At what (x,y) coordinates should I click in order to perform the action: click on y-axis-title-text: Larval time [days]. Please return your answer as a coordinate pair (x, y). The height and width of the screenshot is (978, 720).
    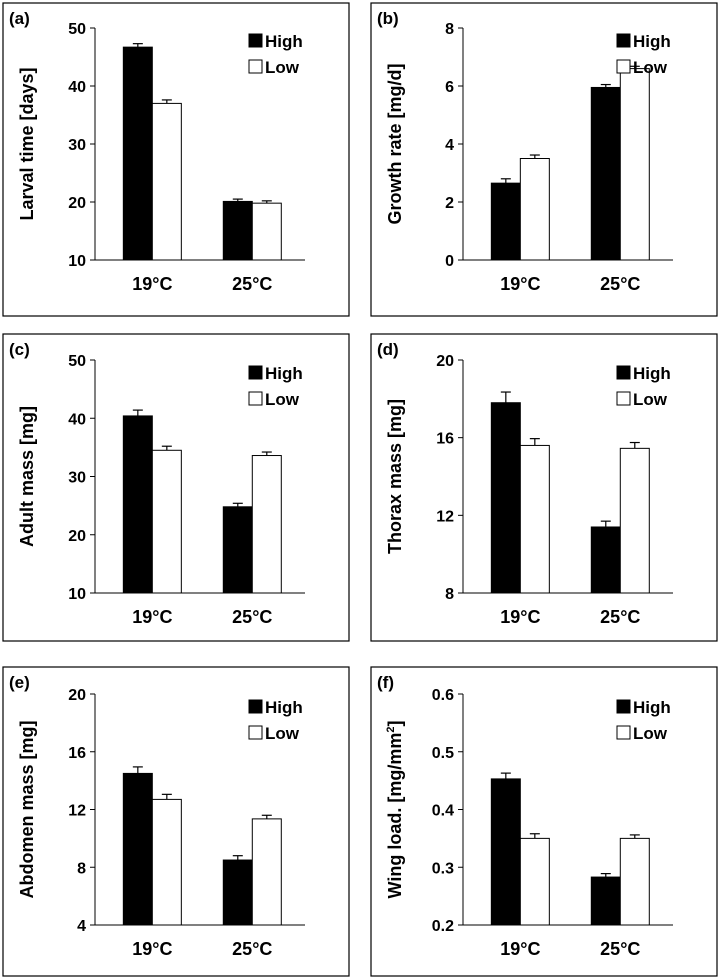
    Looking at the image, I should click on (27, 143).